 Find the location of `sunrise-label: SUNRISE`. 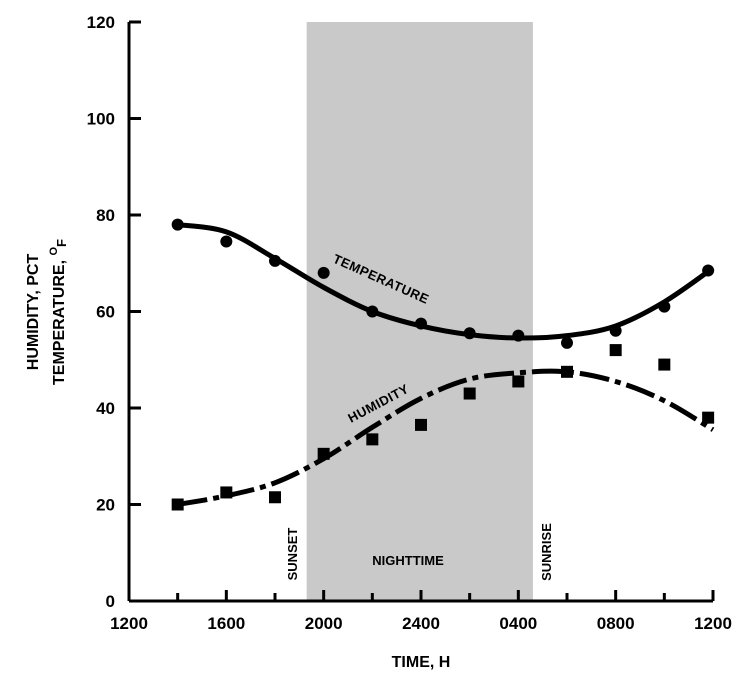

sunrise-label: SUNRISE is located at coordinates (546, 552).